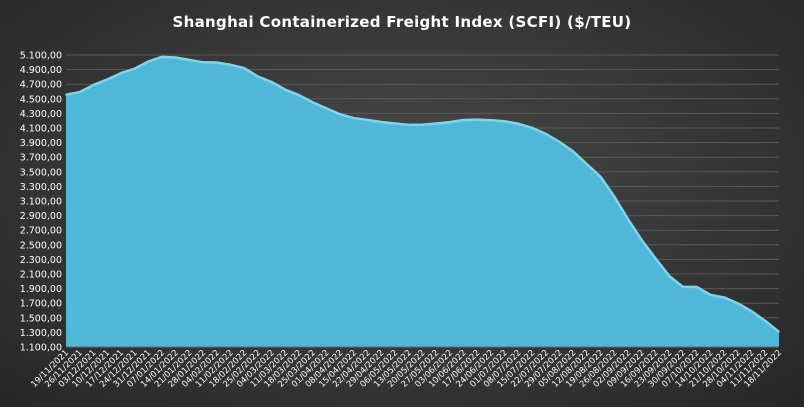  I want to click on y-tick-label: 2.900,00, so click(41, 216).